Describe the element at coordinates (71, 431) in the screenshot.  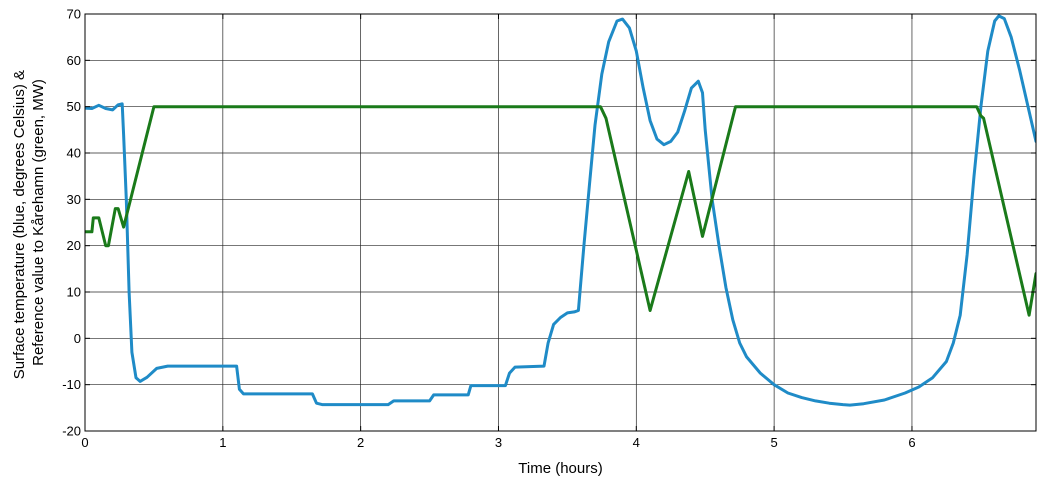
I see `y-tick-label: -20` at that location.